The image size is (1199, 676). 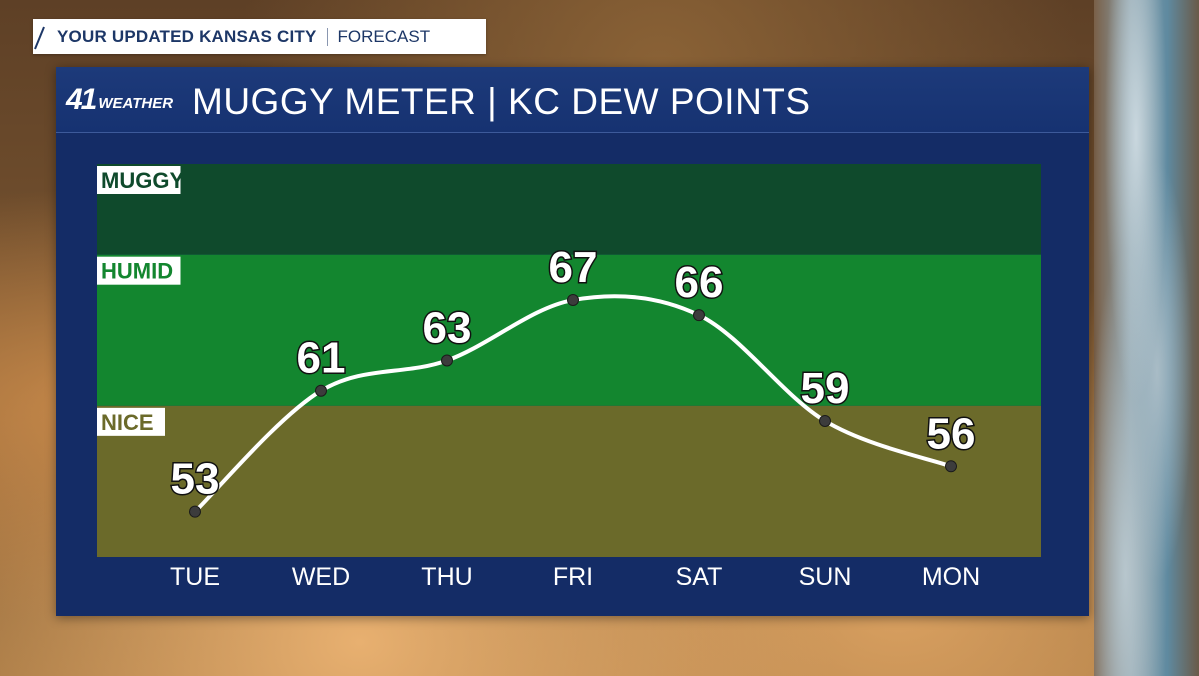 What do you see at coordinates (1146, 338) in the screenshot?
I see `background-post` at bounding box center [1146, 338].